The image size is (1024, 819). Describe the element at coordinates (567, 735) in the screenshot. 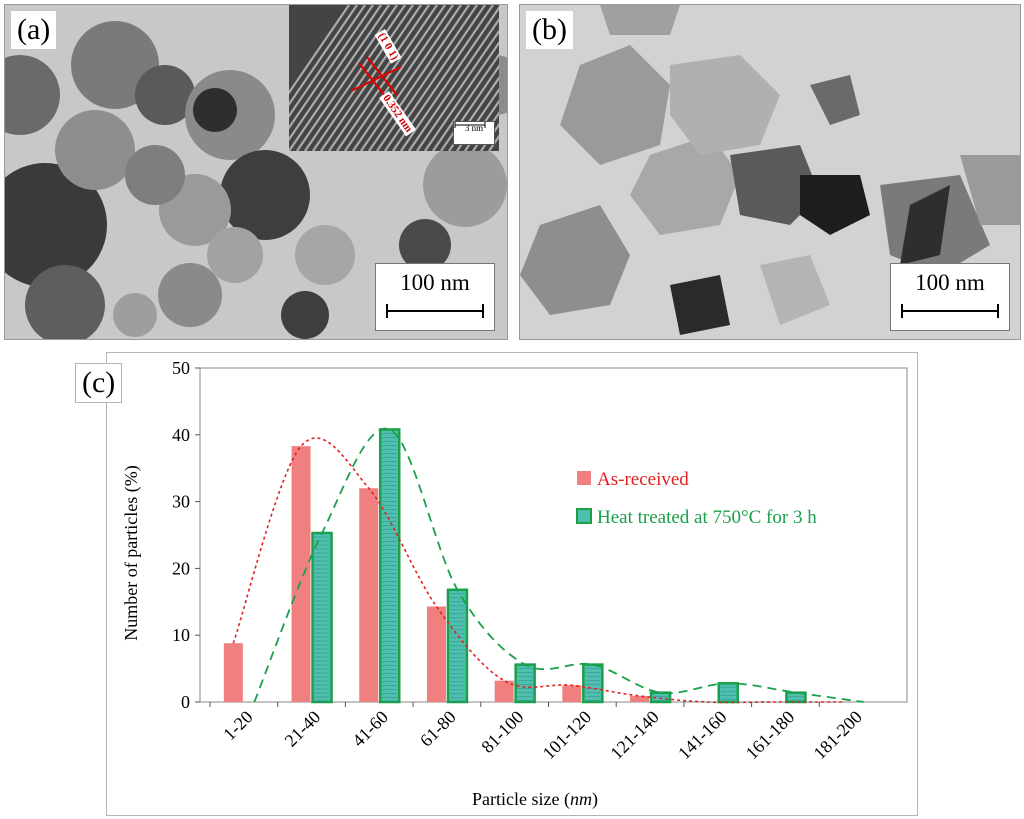

I see `x-tick-label: 101-120` at that location.